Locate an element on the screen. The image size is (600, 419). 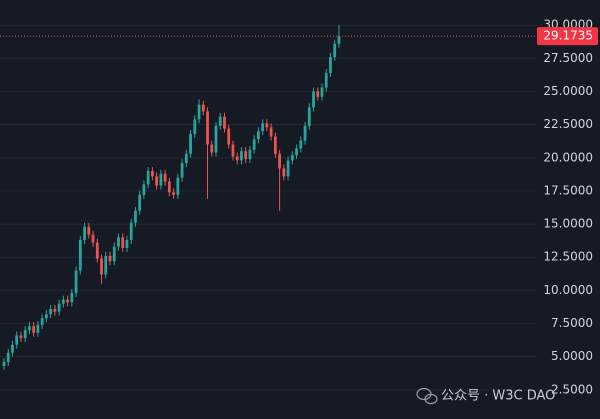
watermark: 公众号 · W3C DAO is located at coordinates (498, 396).